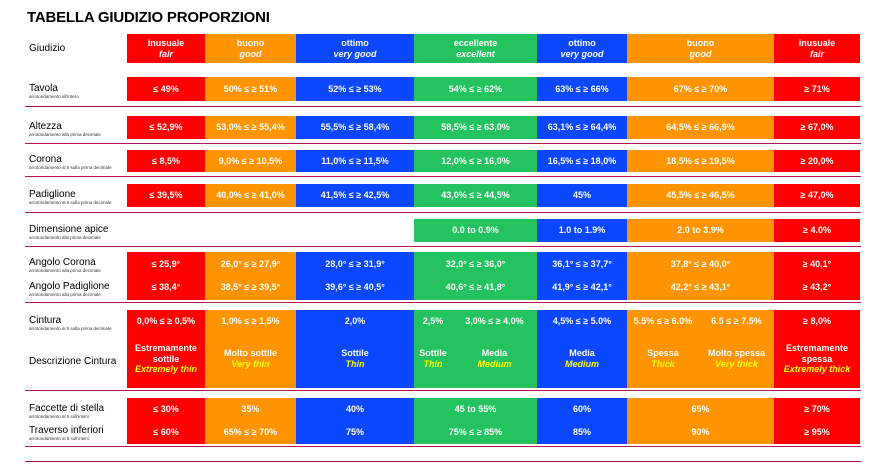  I want to click on table-cell: 37,8° ≤ ≥ 40,0°, so click(700, 263).